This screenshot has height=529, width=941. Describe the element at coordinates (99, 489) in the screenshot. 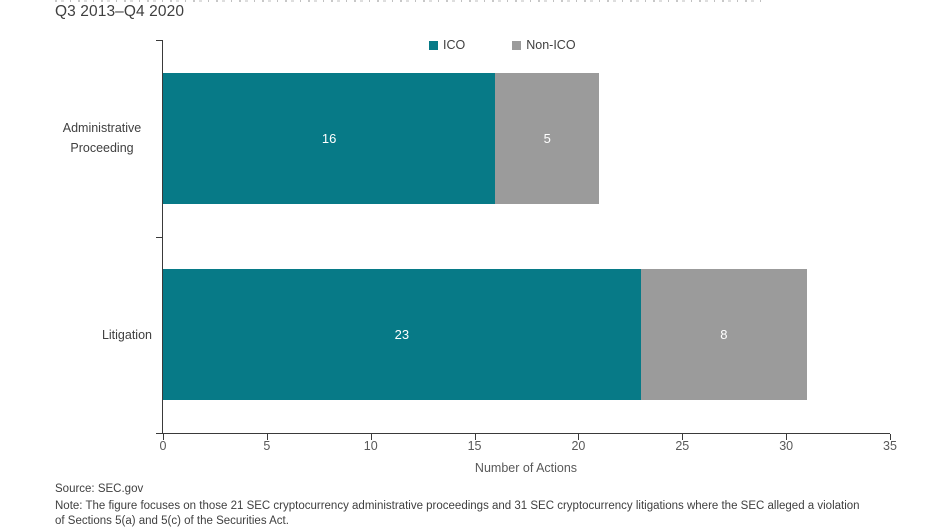

I see `source-text: Source: SEC.gov` at that location.